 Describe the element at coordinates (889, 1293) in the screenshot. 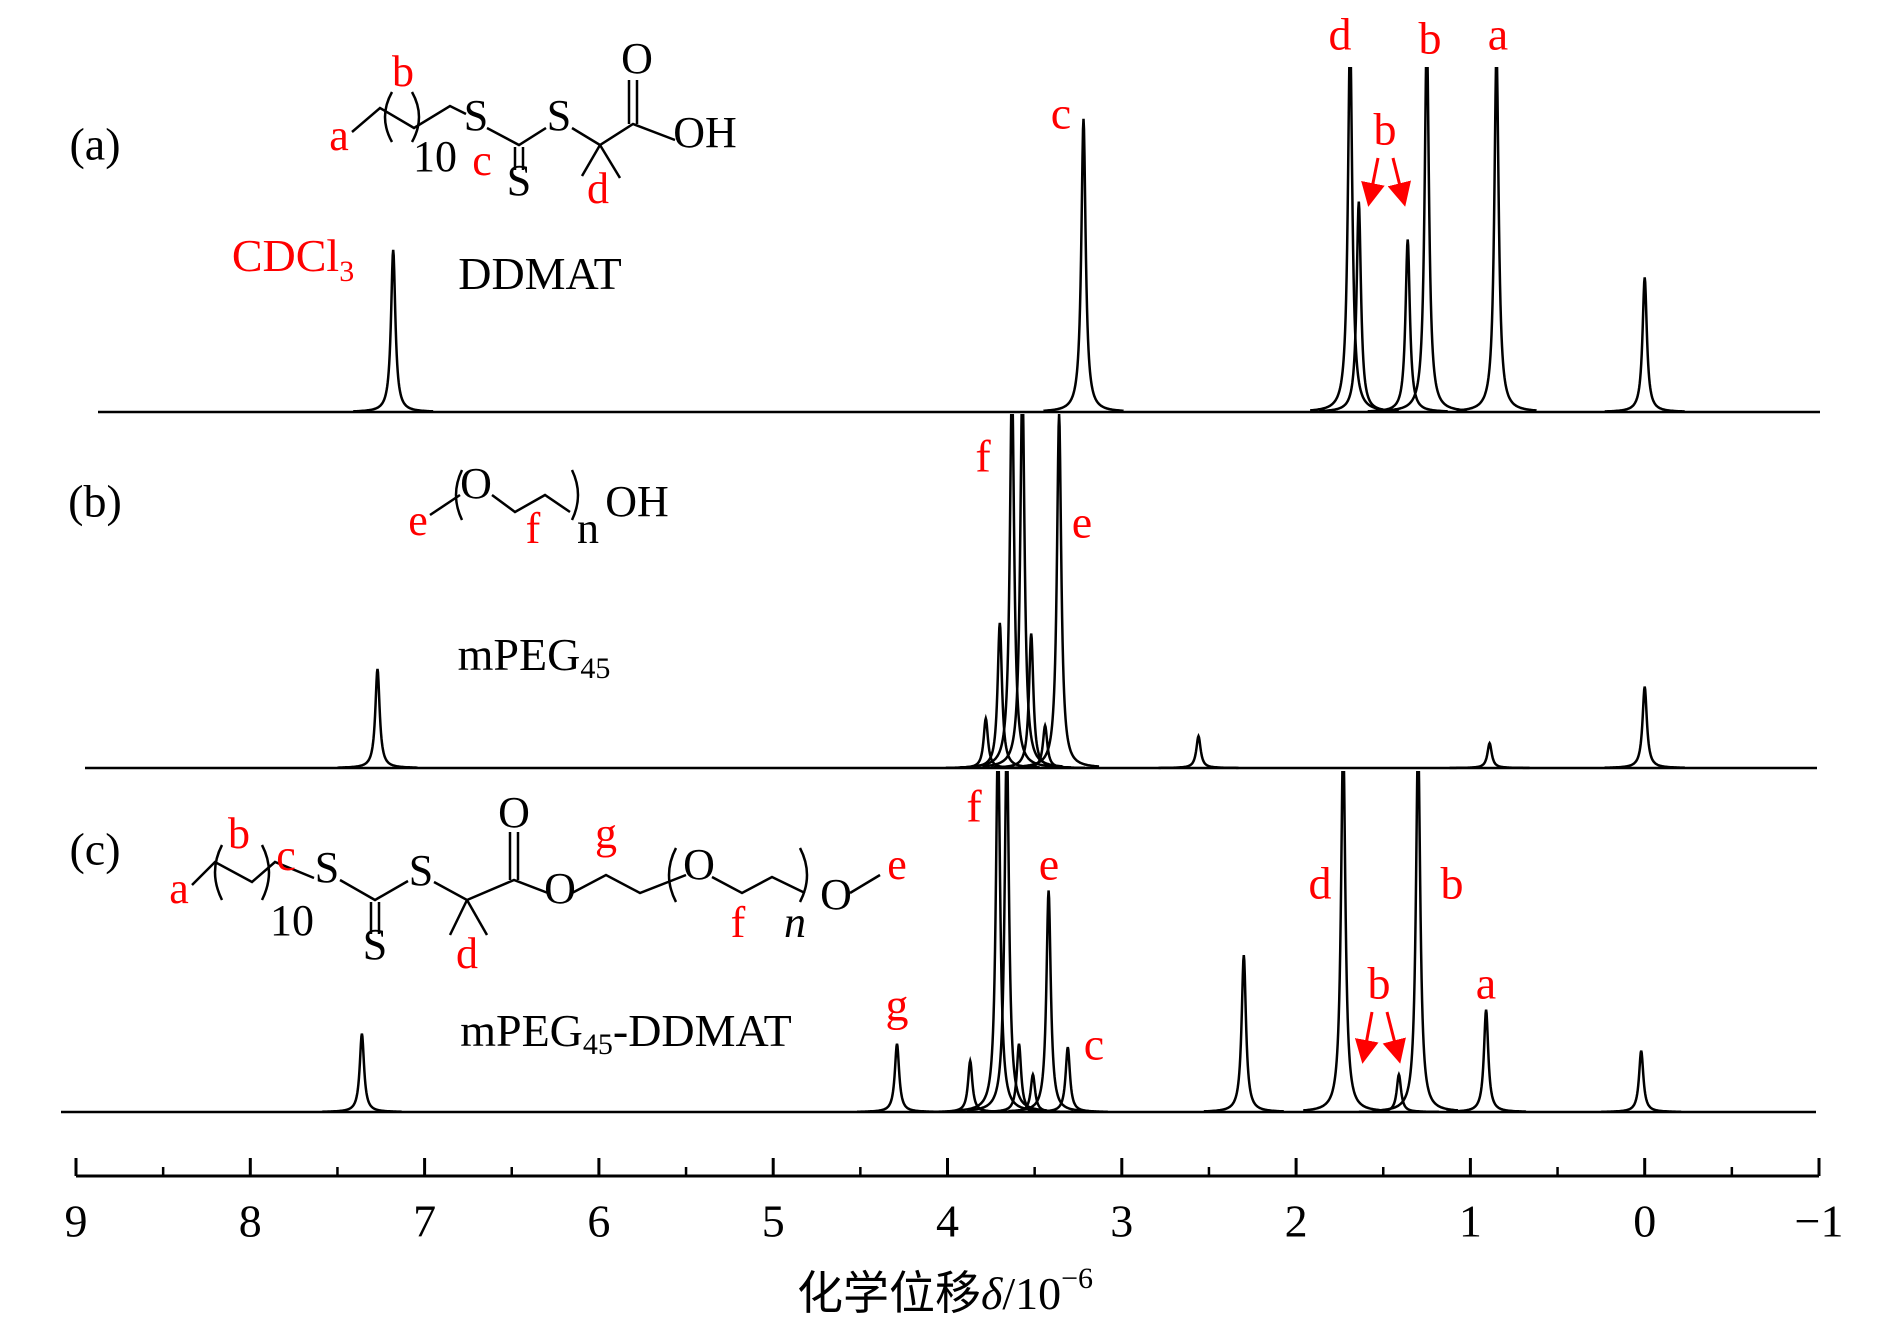

I see `x-axis-title-part: 化学位移` at that location.